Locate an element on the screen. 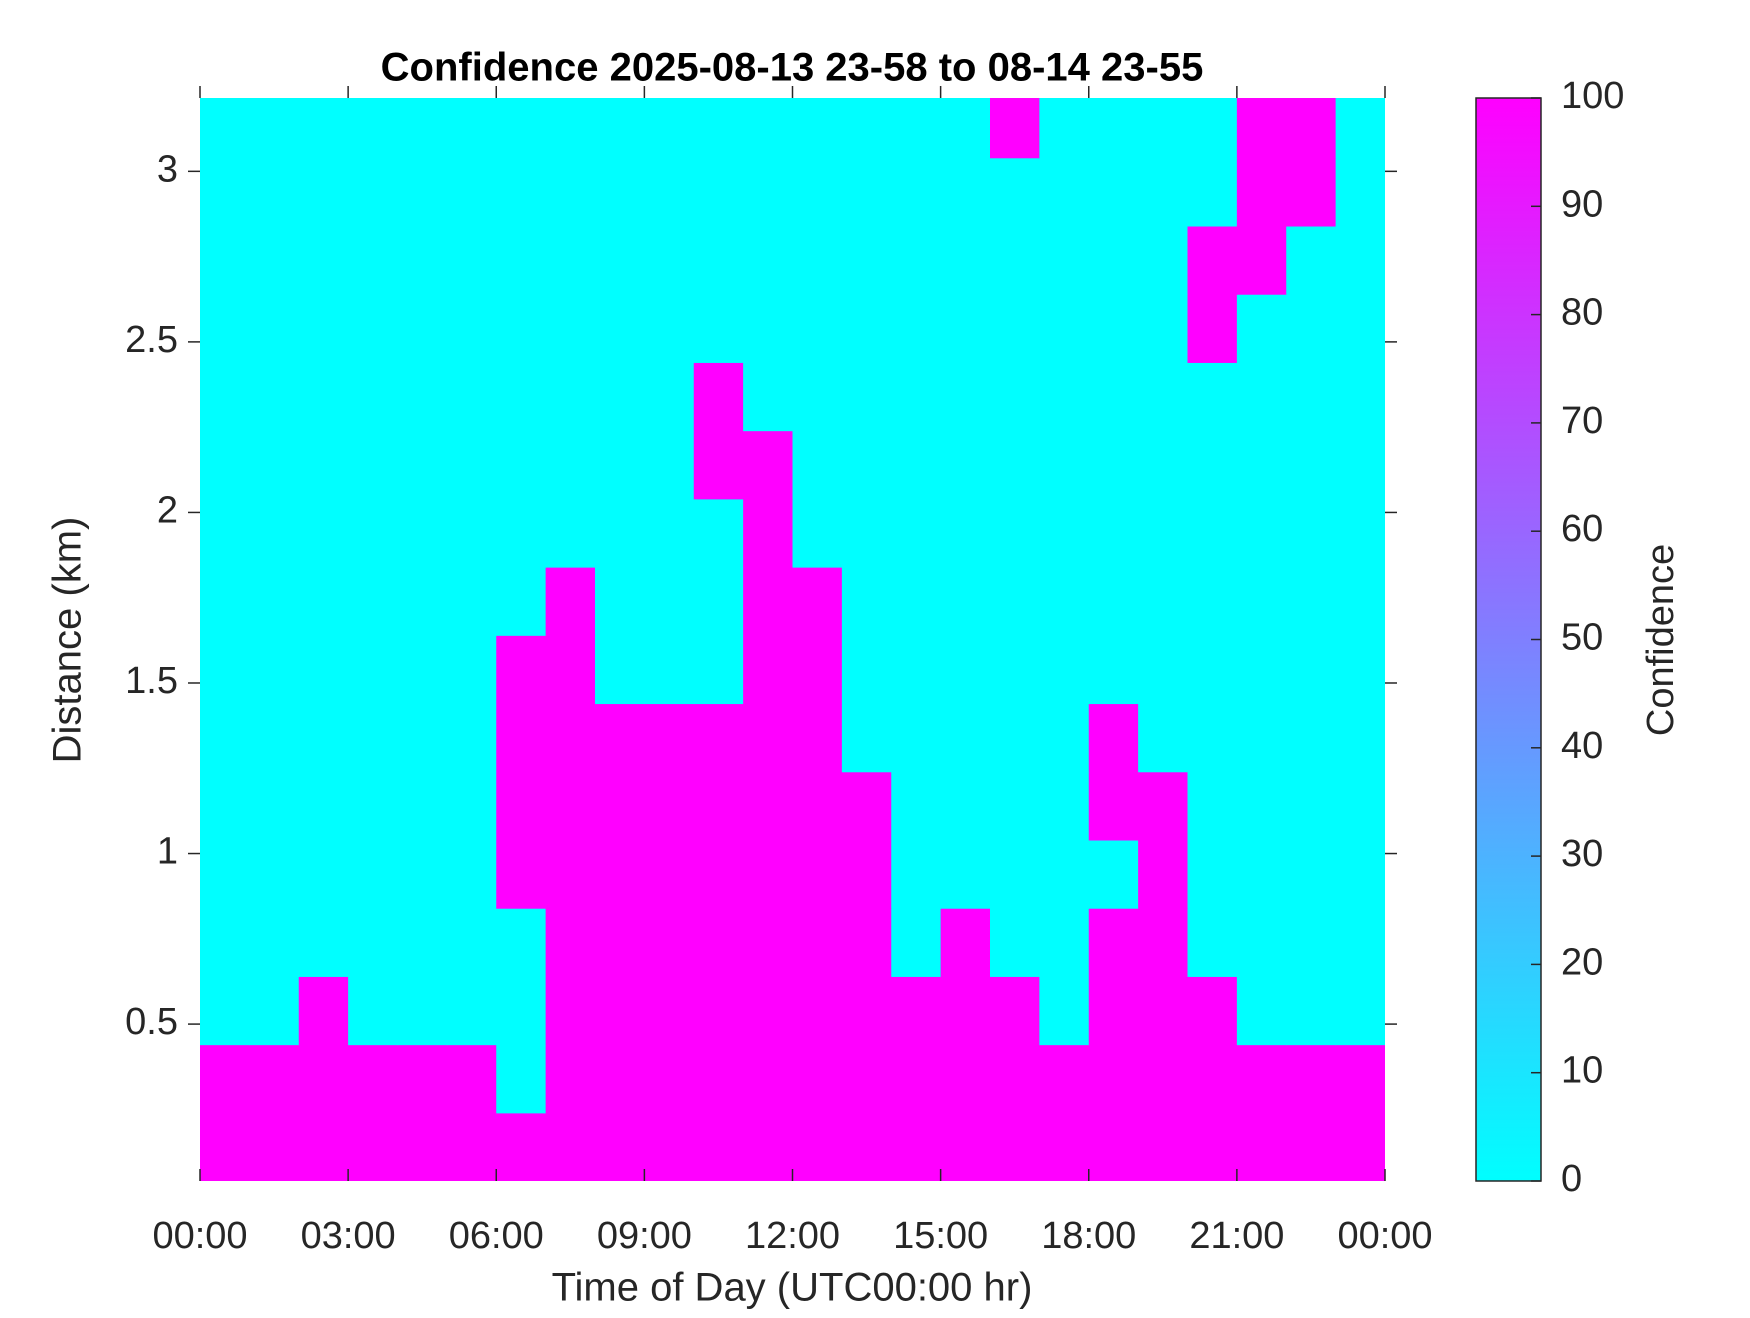  y-tick-label: 1.5 is located at coordinates (151, 681).